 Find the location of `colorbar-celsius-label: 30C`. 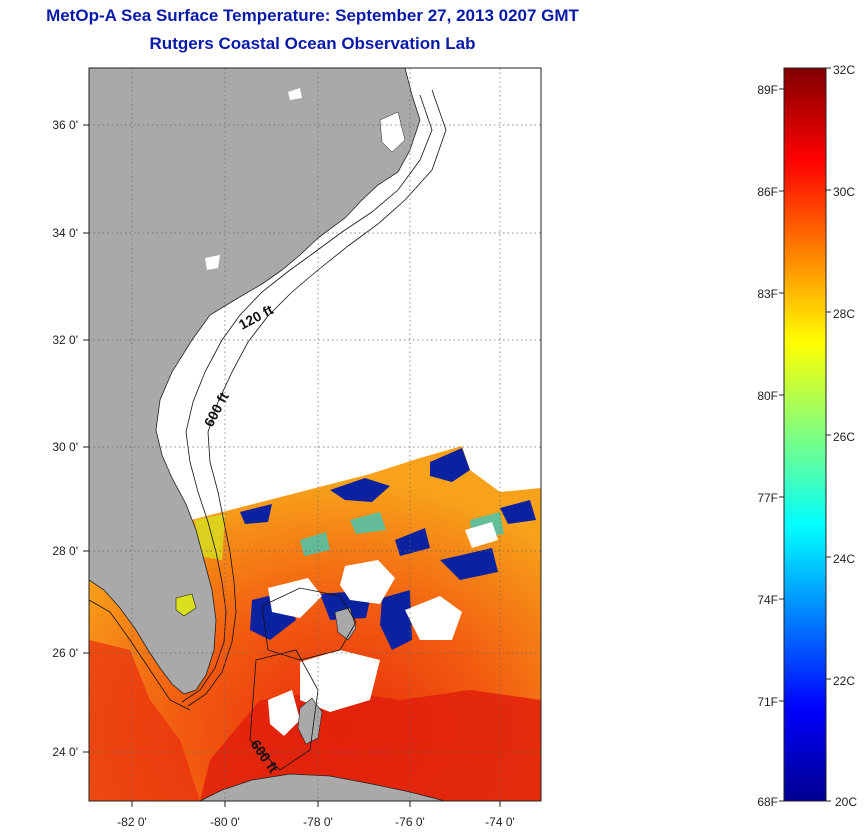

colorbar-celsius-label: 30C is located at coordinates (844, 192).